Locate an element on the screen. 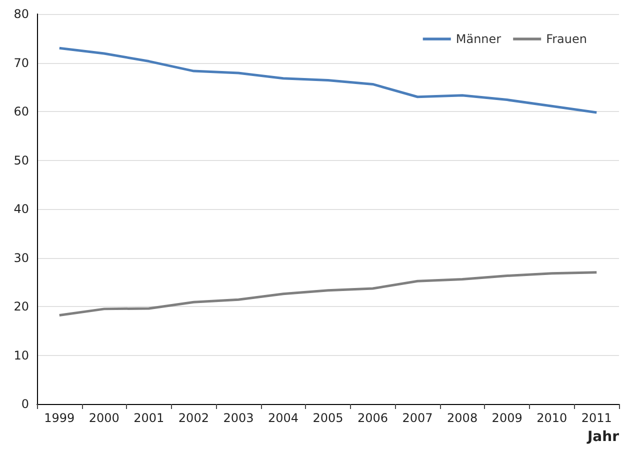  y-tick-label: 20 is located at coordinates (21, 307).